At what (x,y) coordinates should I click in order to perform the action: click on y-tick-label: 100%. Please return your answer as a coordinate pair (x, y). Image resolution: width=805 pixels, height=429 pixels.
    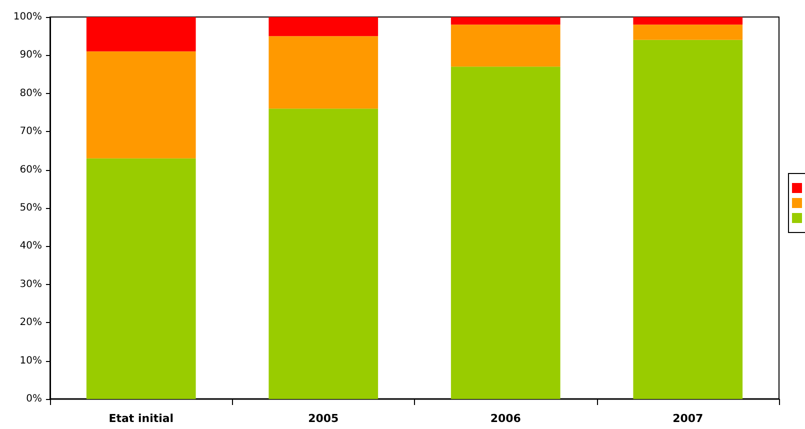
    Looking at the image, I should click on (27, 17).